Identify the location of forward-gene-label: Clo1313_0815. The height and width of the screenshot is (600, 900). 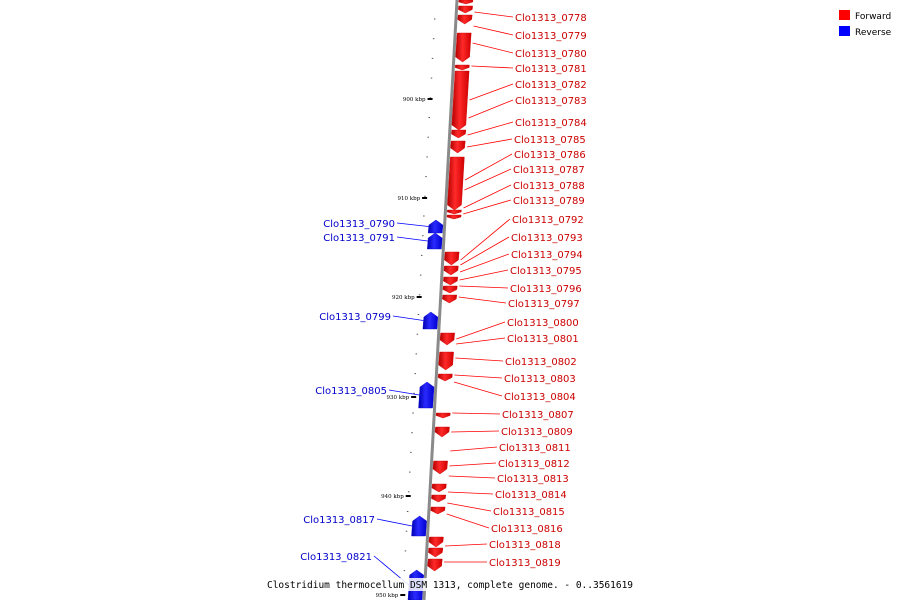
(529, 512).